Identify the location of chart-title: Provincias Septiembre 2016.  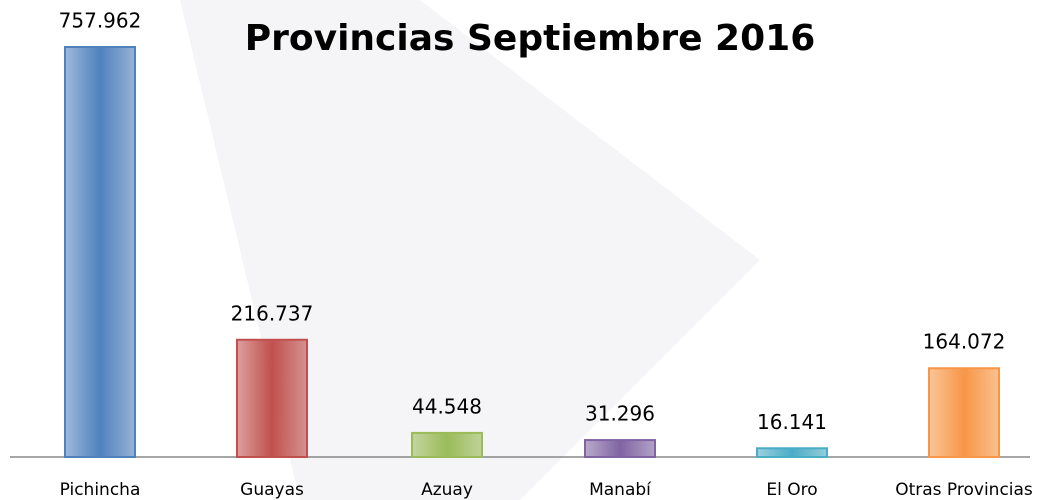
(530, 38).